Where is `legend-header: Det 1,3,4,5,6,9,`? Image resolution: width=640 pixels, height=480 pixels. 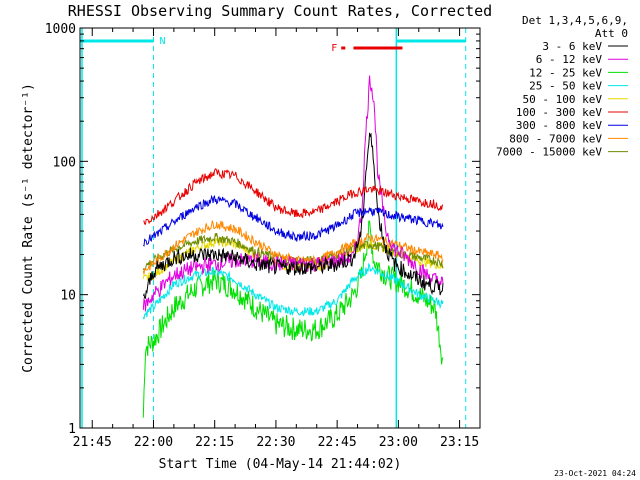
legend-header: Det 1,3,4,5,6,9, is located at coordinates (575, 20).